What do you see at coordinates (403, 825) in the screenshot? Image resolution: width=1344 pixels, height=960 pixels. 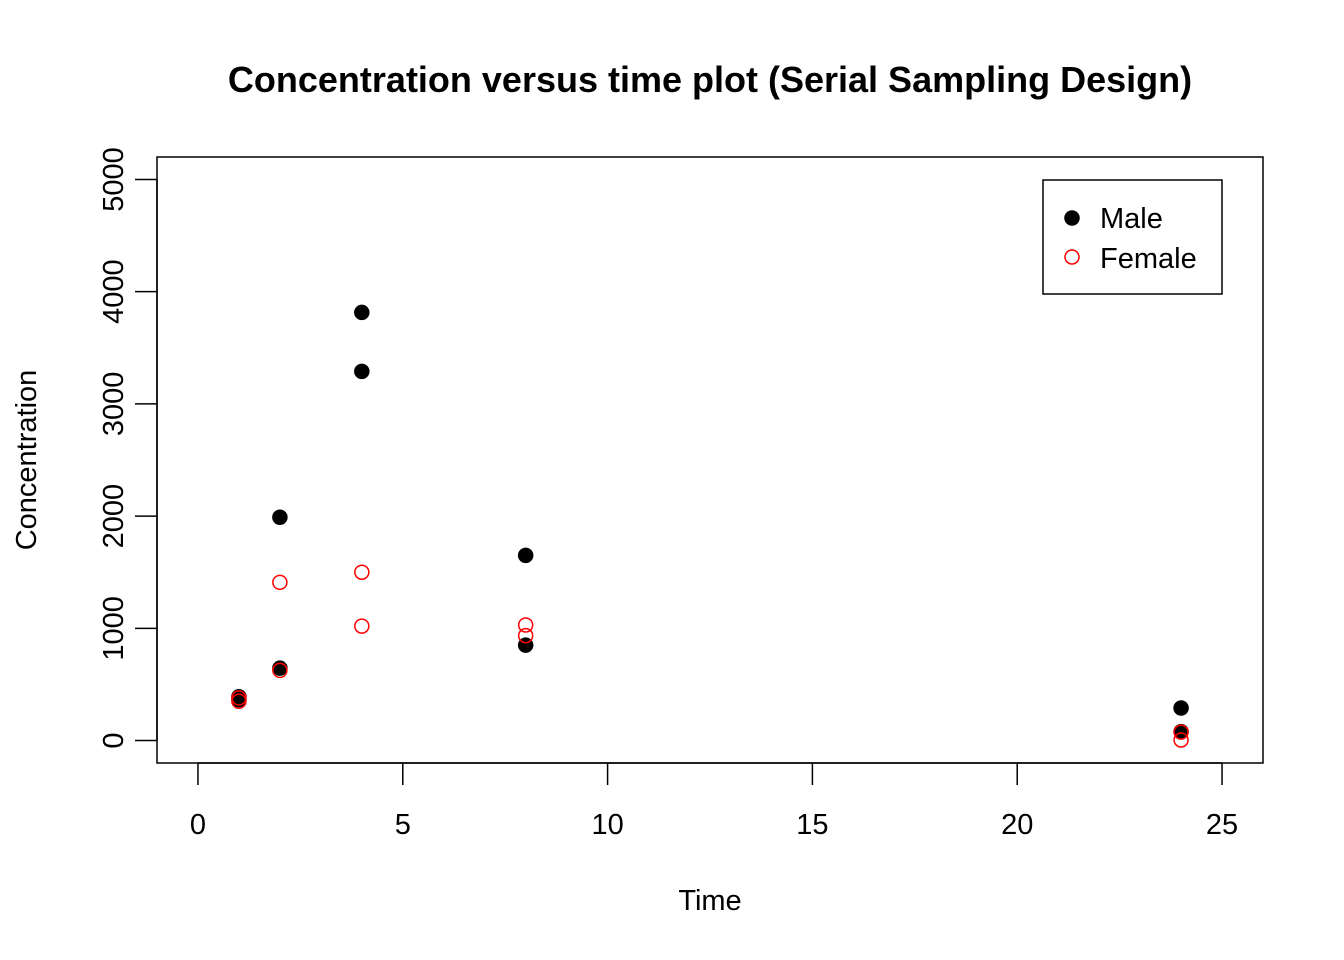 I see `x-tick-label: 5` at bounding box center [403, 825].